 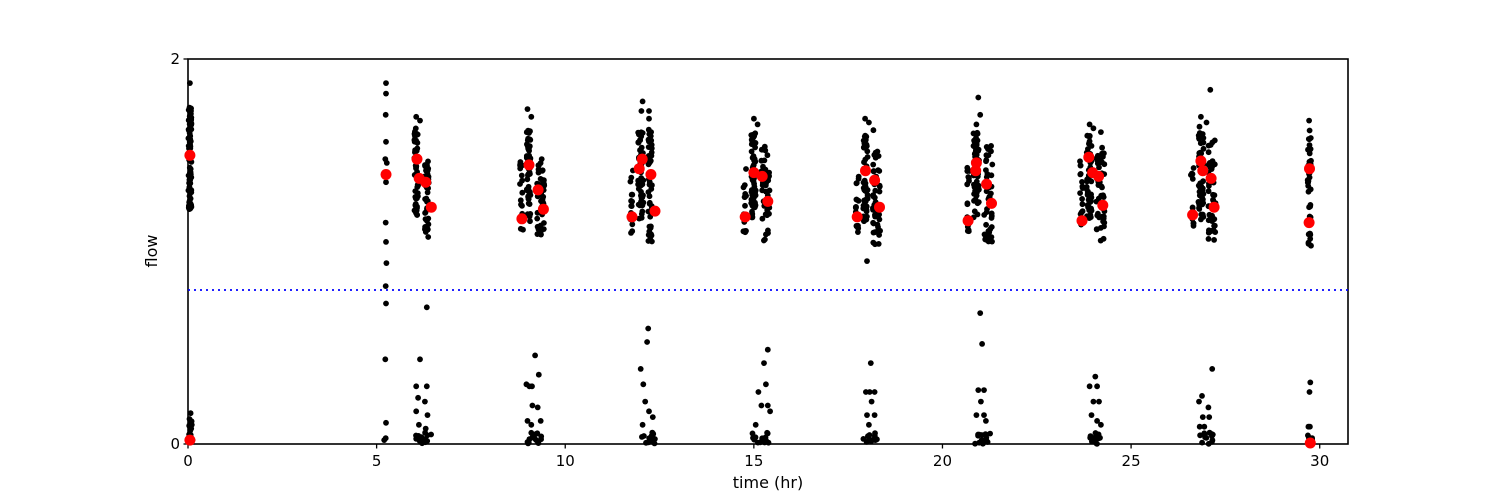 I want to click on x-tick-label: 0, so click(x=188, y=461).